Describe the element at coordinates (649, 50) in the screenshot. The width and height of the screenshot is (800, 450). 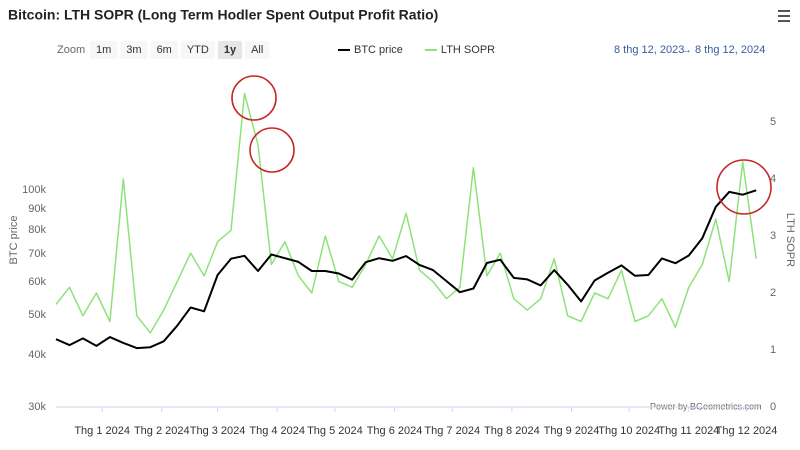
I see `range-from: 8 thg 12, 2023` at that location.